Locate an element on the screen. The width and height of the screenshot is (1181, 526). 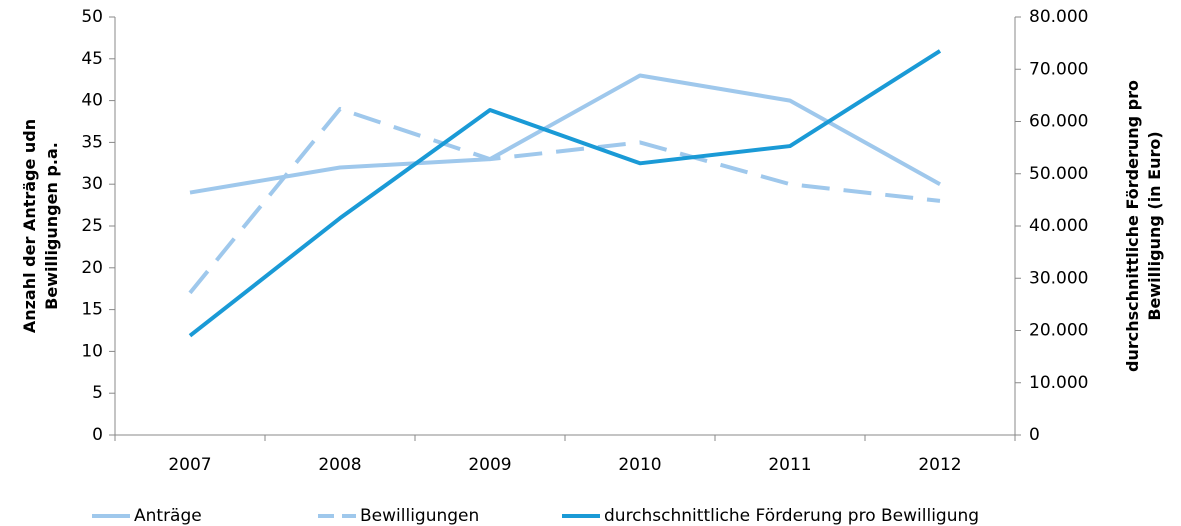
y2-tick-label: 70.000 is located at coordinates (1058, 69).